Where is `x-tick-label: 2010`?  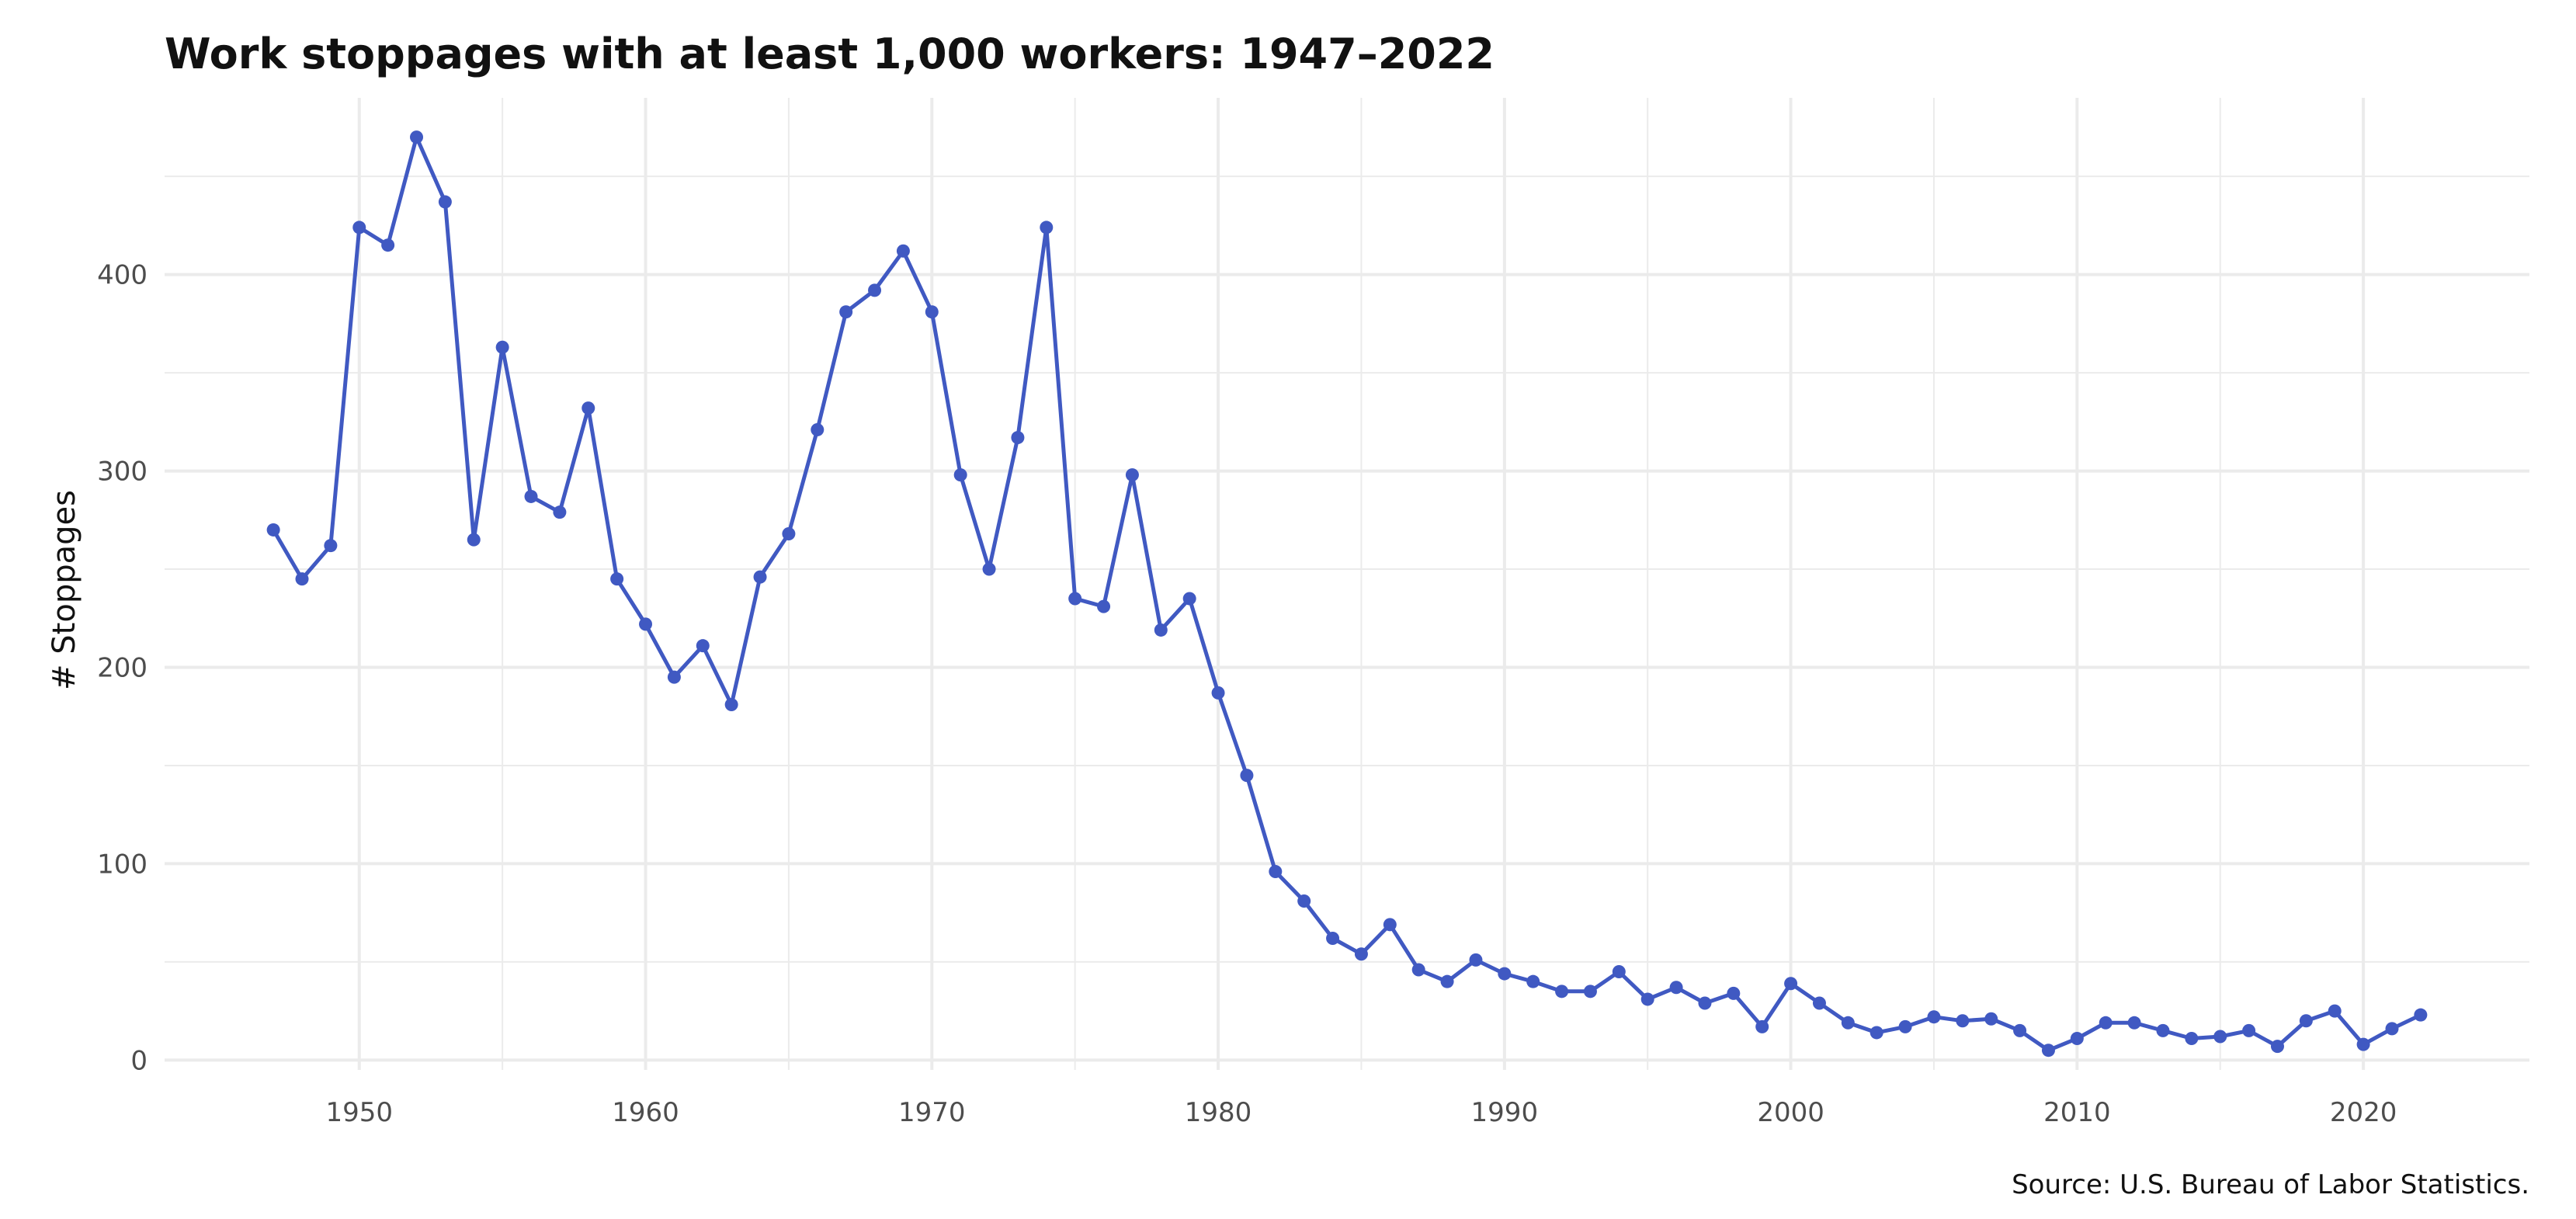 x-tick-label: 2010 is located at coordinates (2077, 1113).